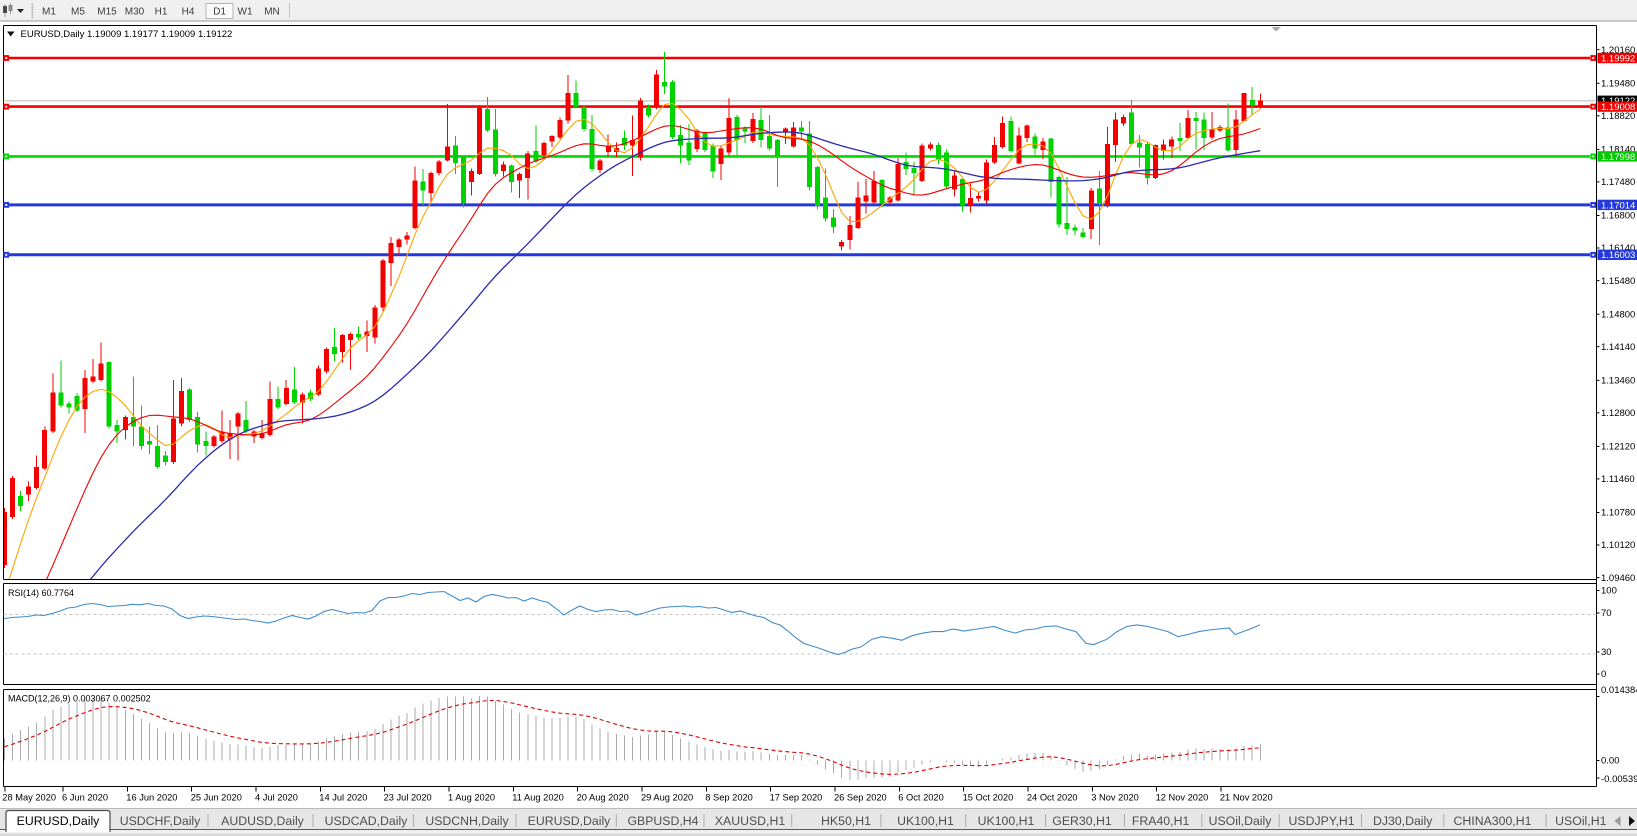 This screenshot has height=836, width=1637. Describe the element at coordinates (1618, 545) in the screenshot. I see `svg-text: 1.10120` at that location.